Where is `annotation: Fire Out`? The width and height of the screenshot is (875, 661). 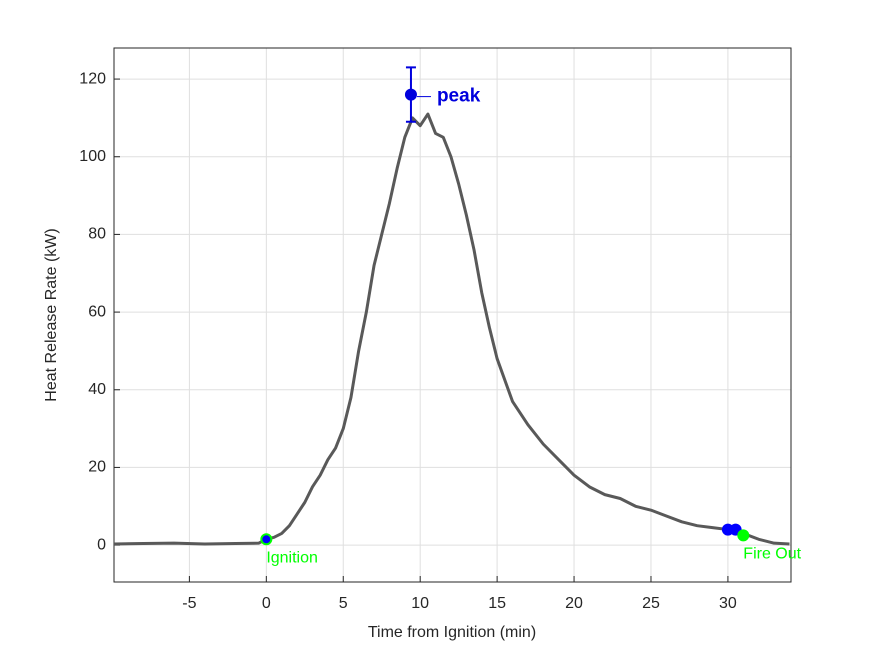 annotation: Fire Out is located at coordinates (772, 554).